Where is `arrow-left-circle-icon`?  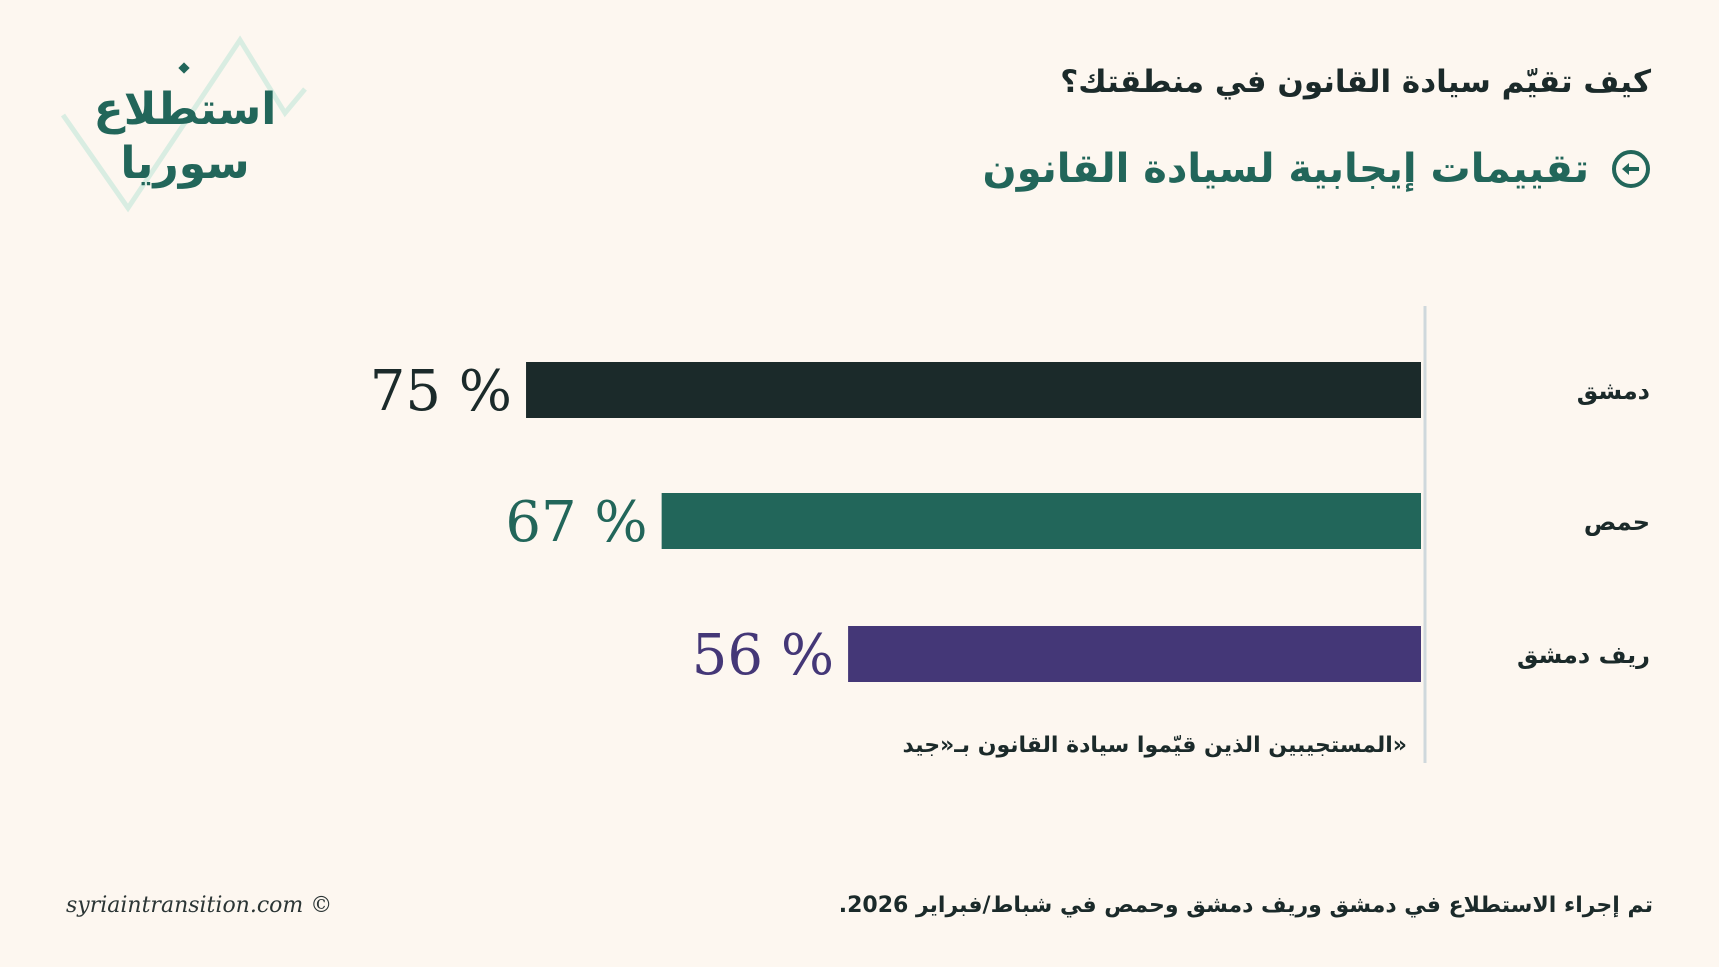
arrow-left-circle-icon is located at coordinates (1631, 169).